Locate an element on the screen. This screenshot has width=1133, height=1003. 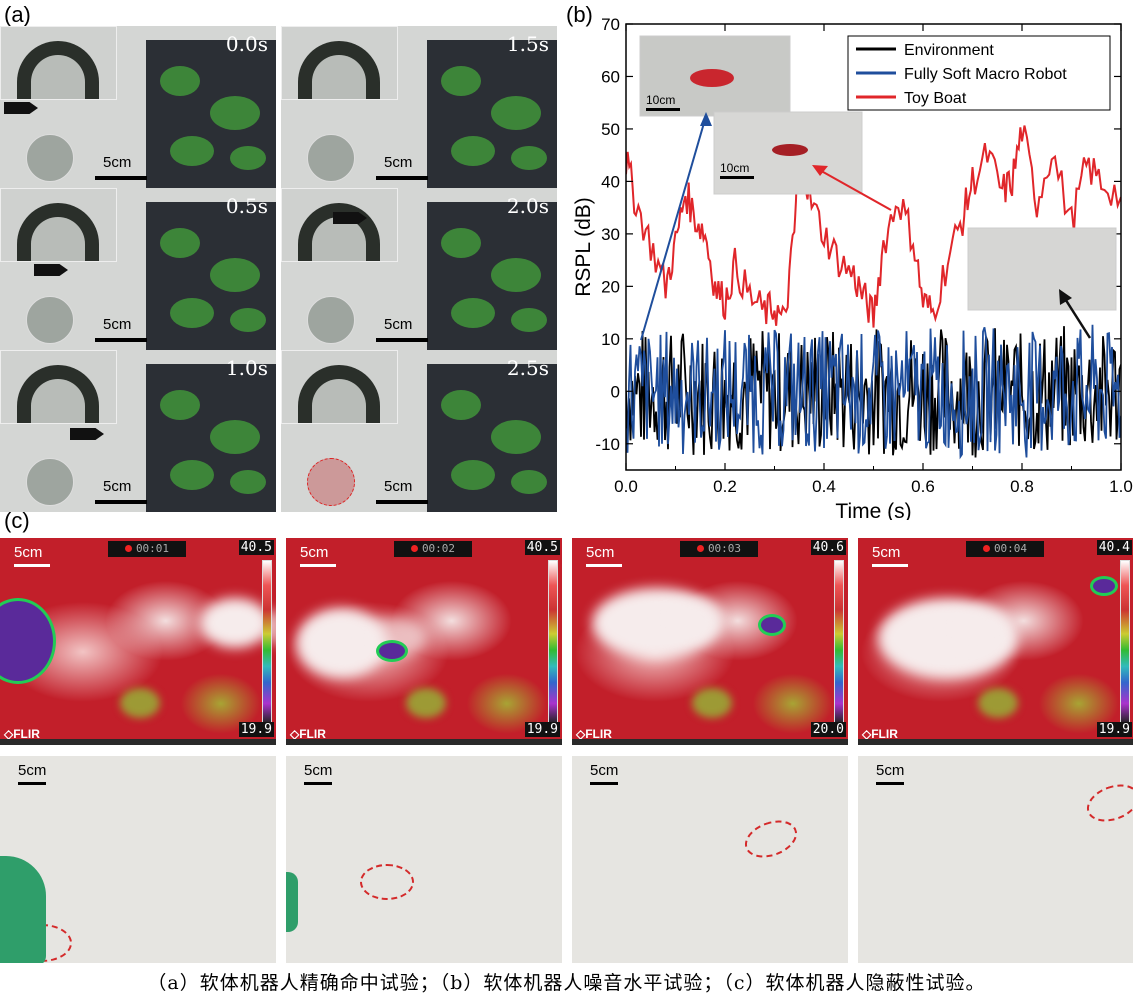
y-tick-label: 70 is located at coordinates (610, 24).